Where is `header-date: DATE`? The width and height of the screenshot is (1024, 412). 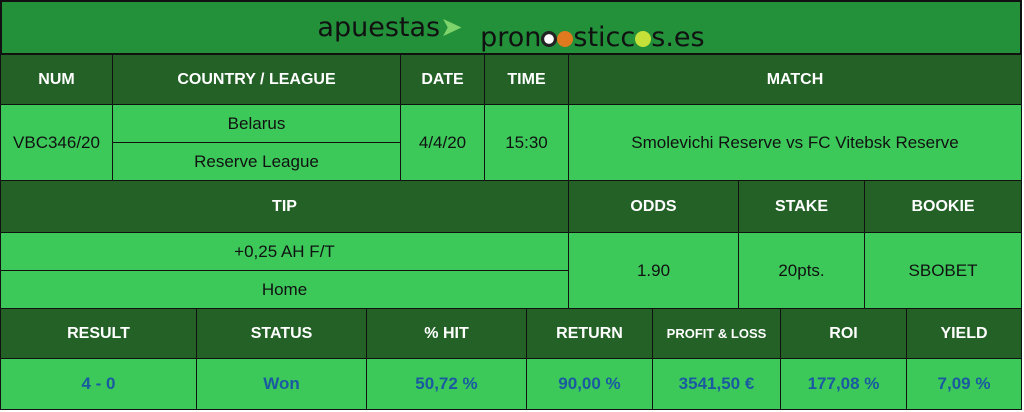 header-date: DATE is located at coordinates (442, 79).